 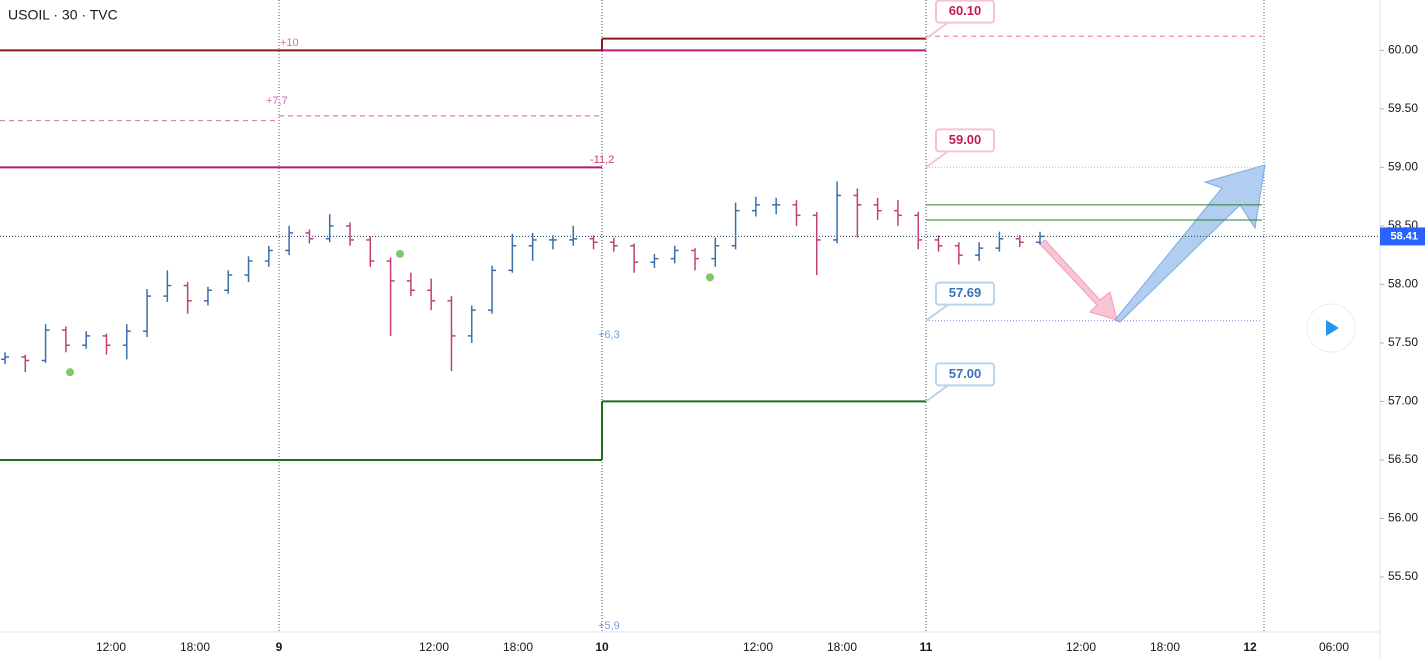 I want to click on x-tick-label: 11, so click(x=926, y=647).